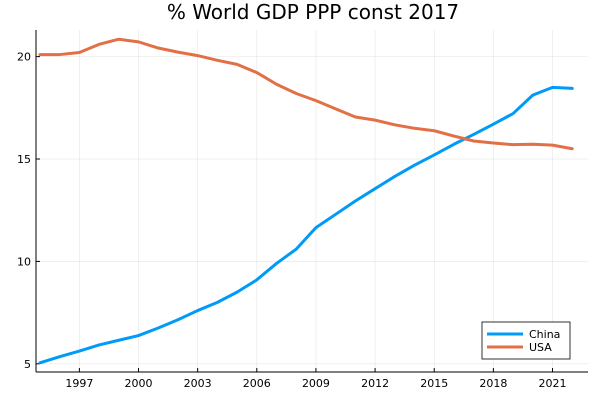  Describe the element at coordinates (24, 57) in the screenshot. I see `y-tick-label: 20` at that location.